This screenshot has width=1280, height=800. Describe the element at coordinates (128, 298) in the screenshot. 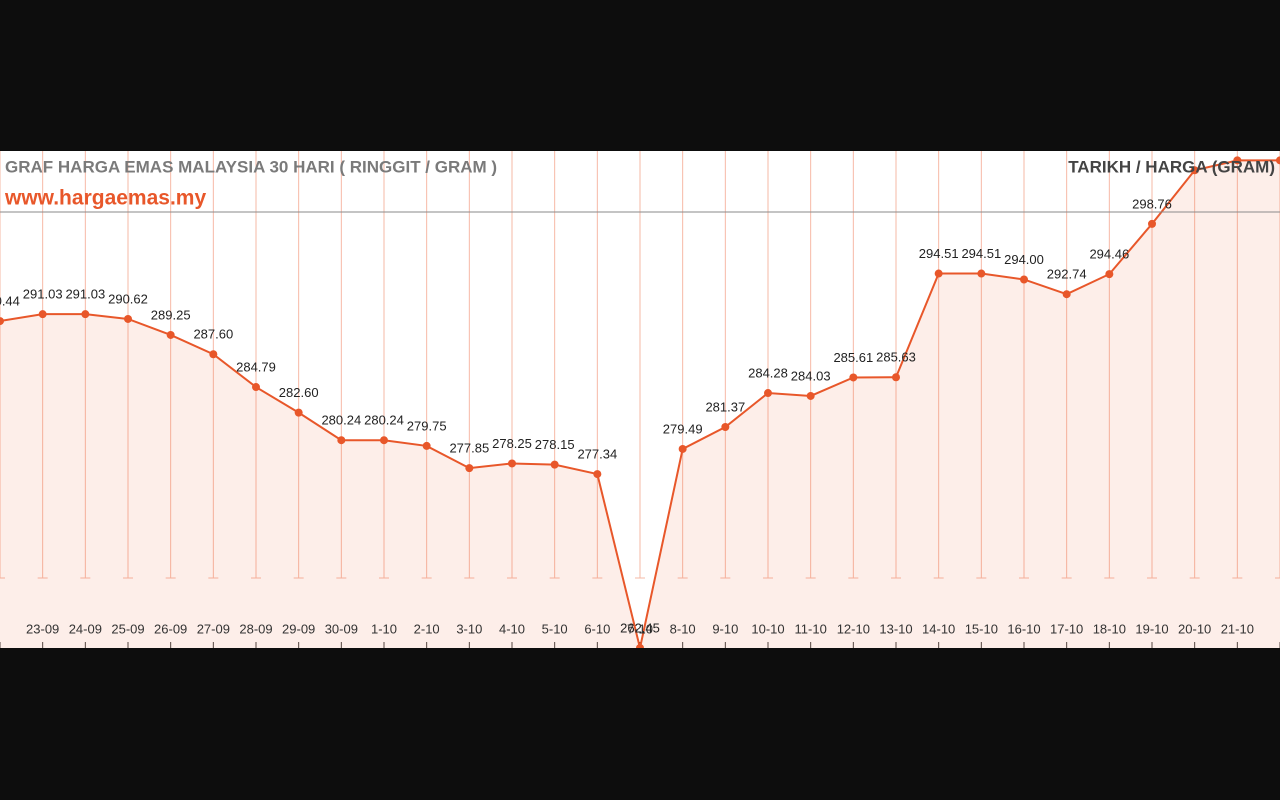

I see `value-label: 290.62` at that location.